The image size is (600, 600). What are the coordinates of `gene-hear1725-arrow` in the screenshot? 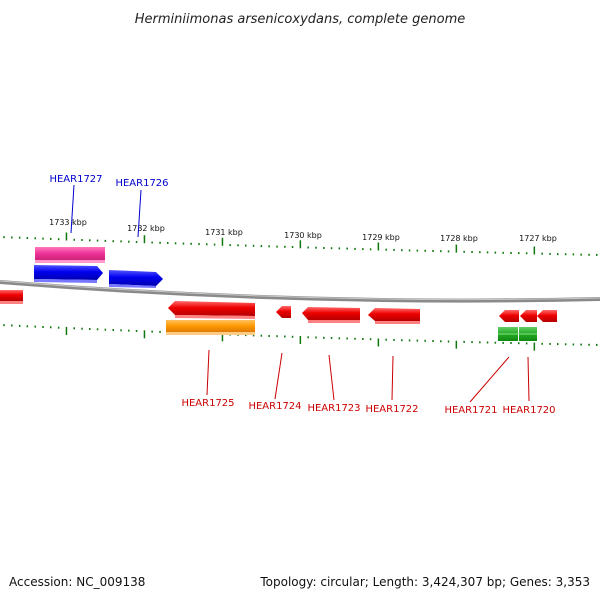 It's located at (211, 308).